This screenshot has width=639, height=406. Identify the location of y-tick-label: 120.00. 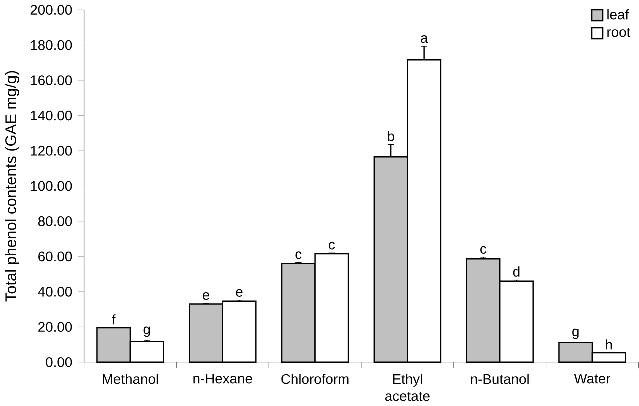
(51, 151).